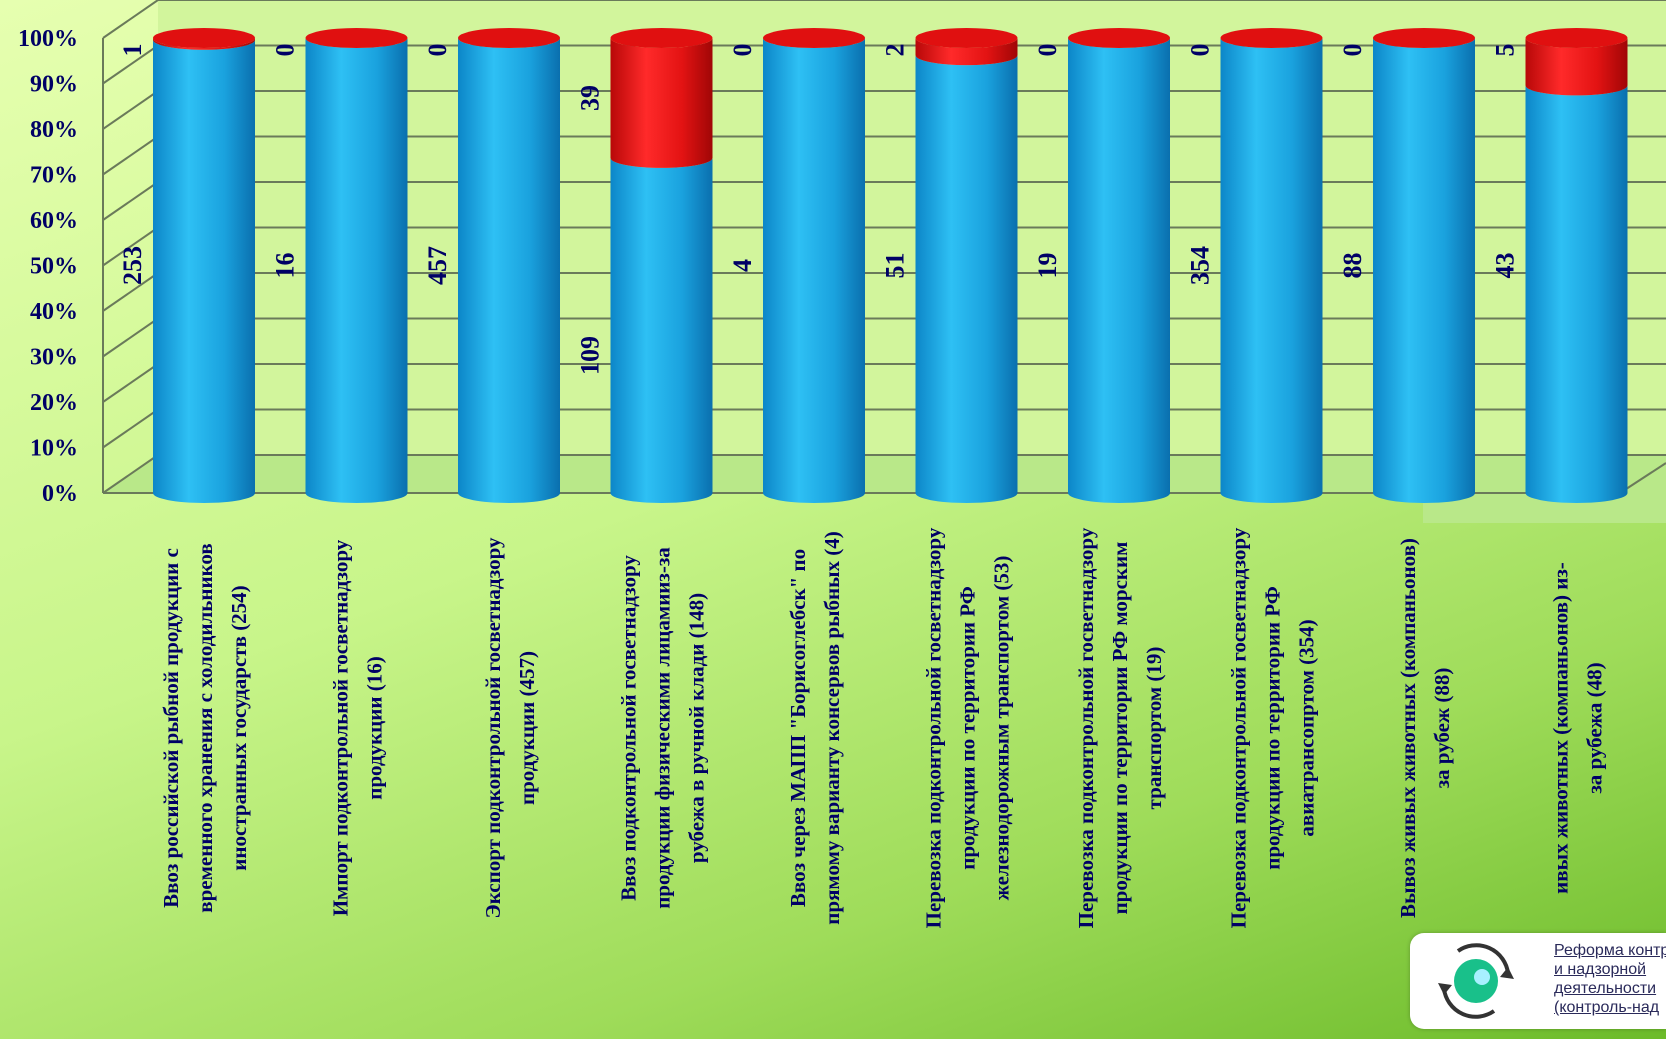 The height and width of the screenshot is (1039, 1666). I want to click on y-tick-label: 50%, so click(54, 267).